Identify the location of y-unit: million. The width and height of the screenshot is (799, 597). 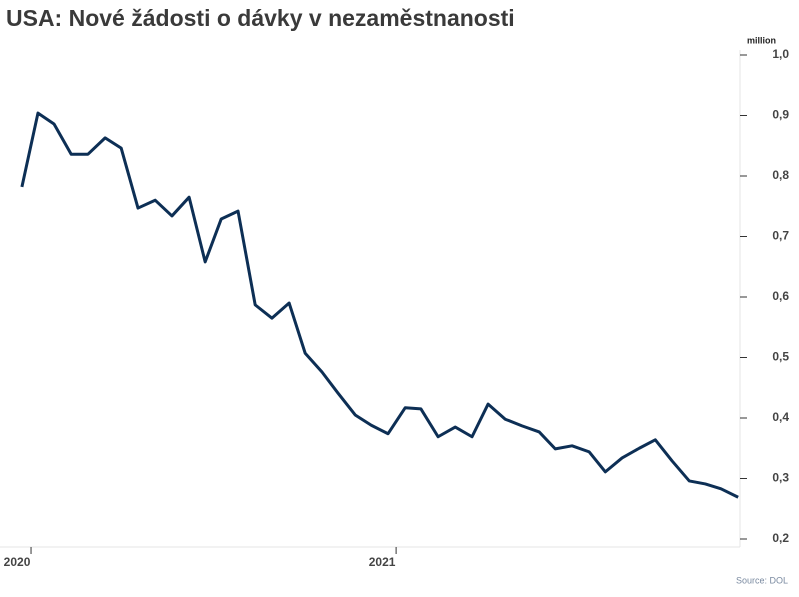
(761, 40).